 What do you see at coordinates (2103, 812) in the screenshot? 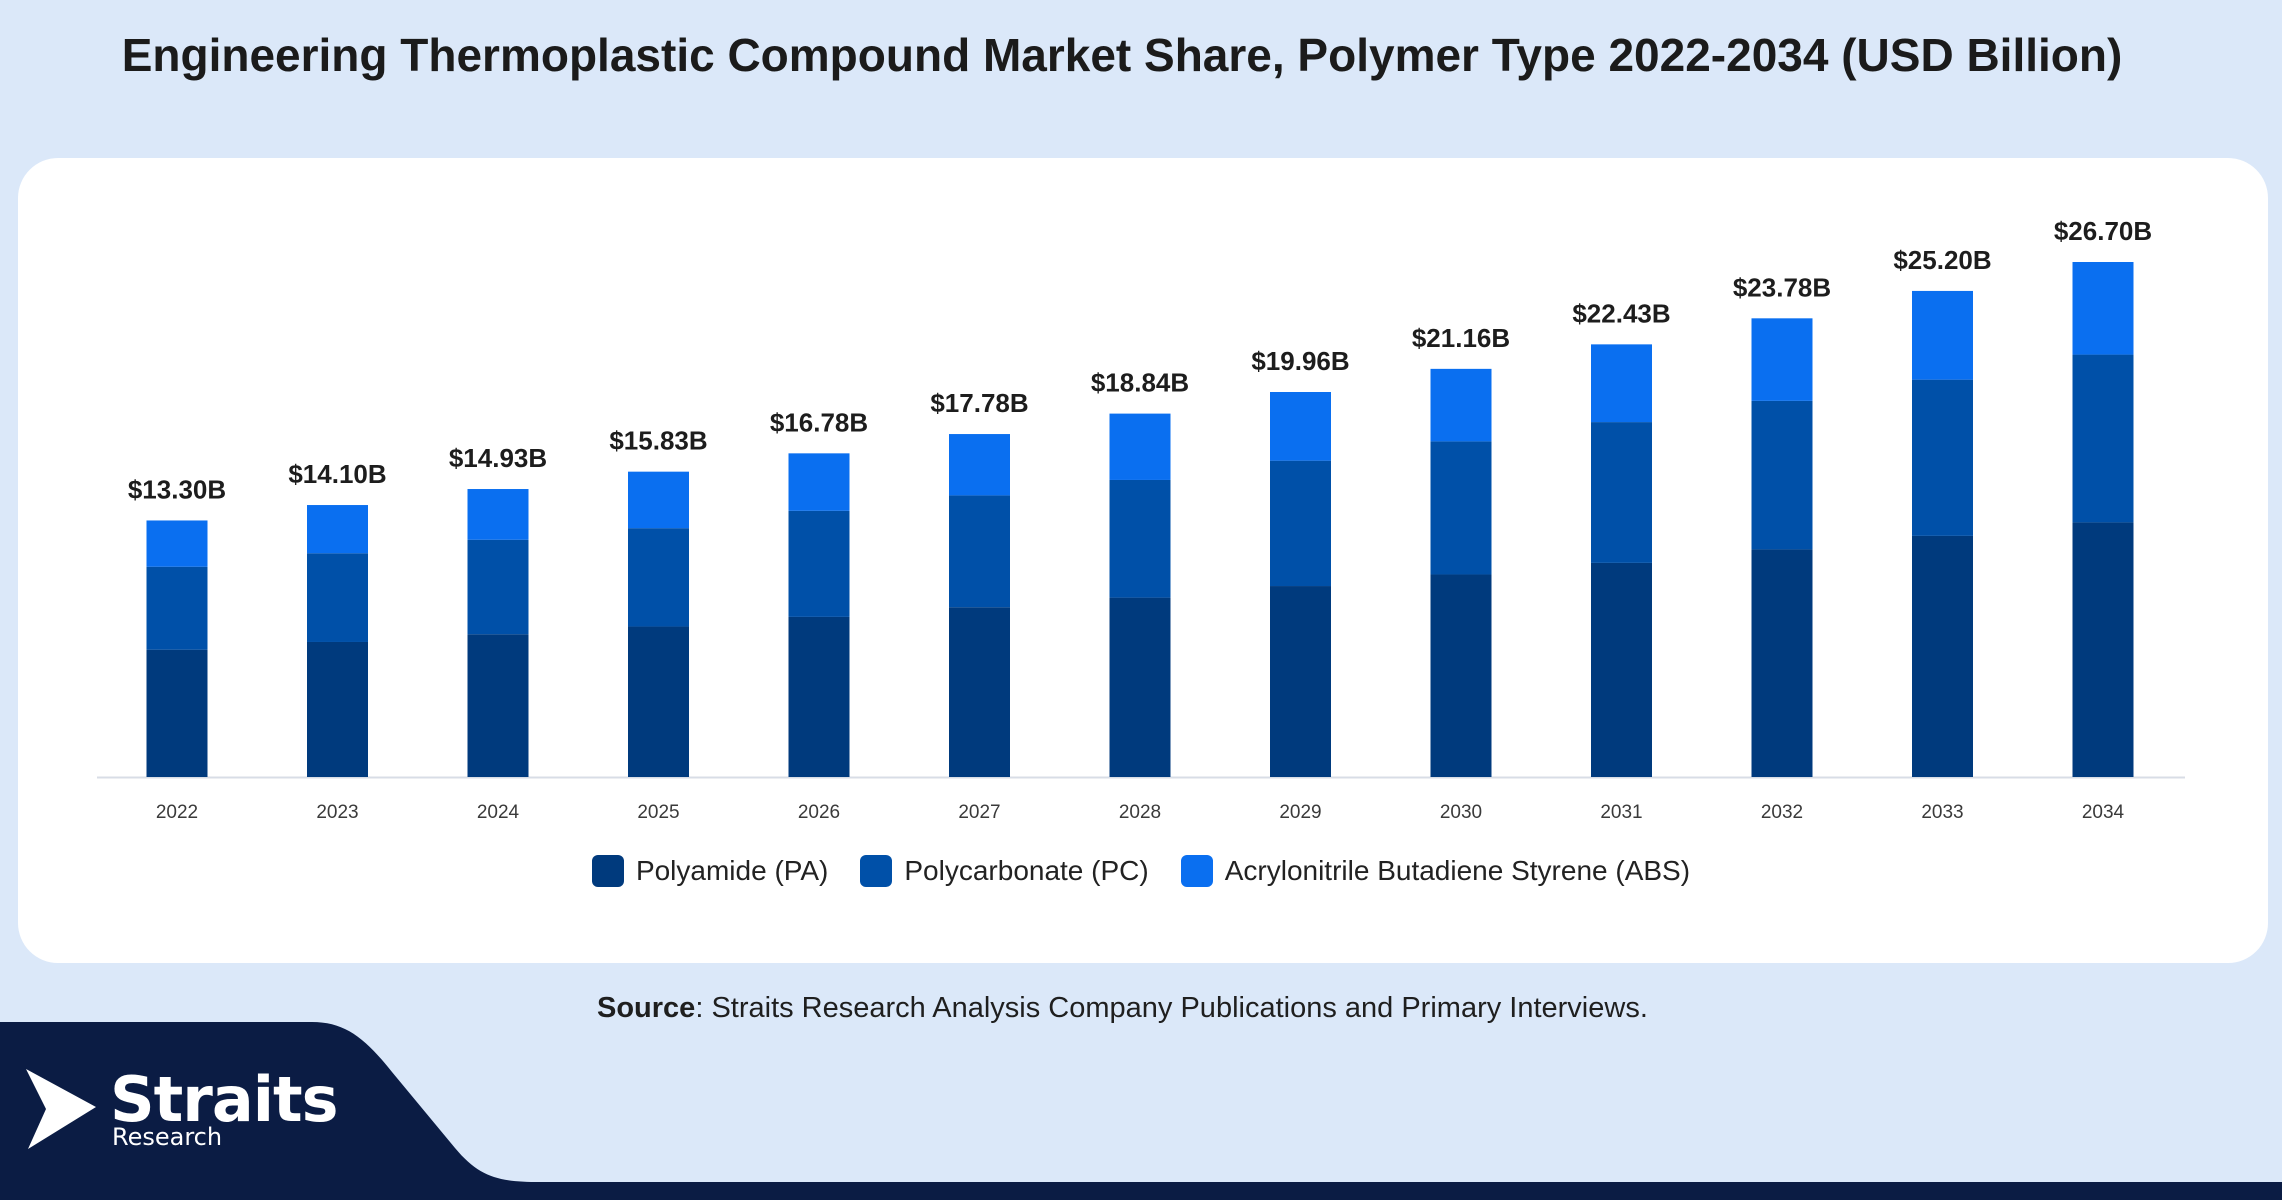
I see `x-tick-2034: 2034` at bounding box center [2103, 812].